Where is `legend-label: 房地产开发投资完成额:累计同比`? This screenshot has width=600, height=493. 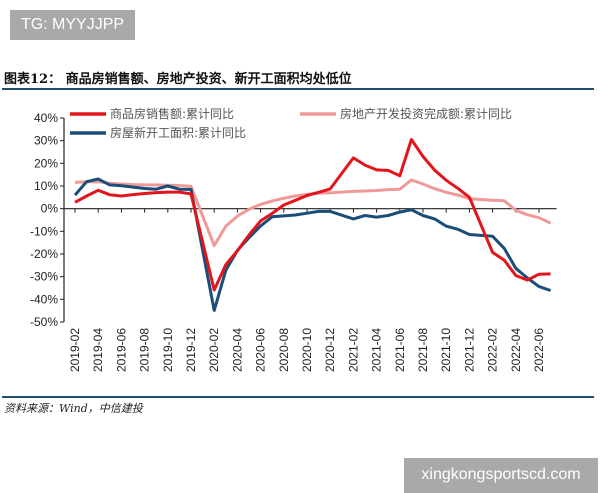 legend-label: 房地产开发投资完成额:累计同比 is located at coordinates (426, 113).